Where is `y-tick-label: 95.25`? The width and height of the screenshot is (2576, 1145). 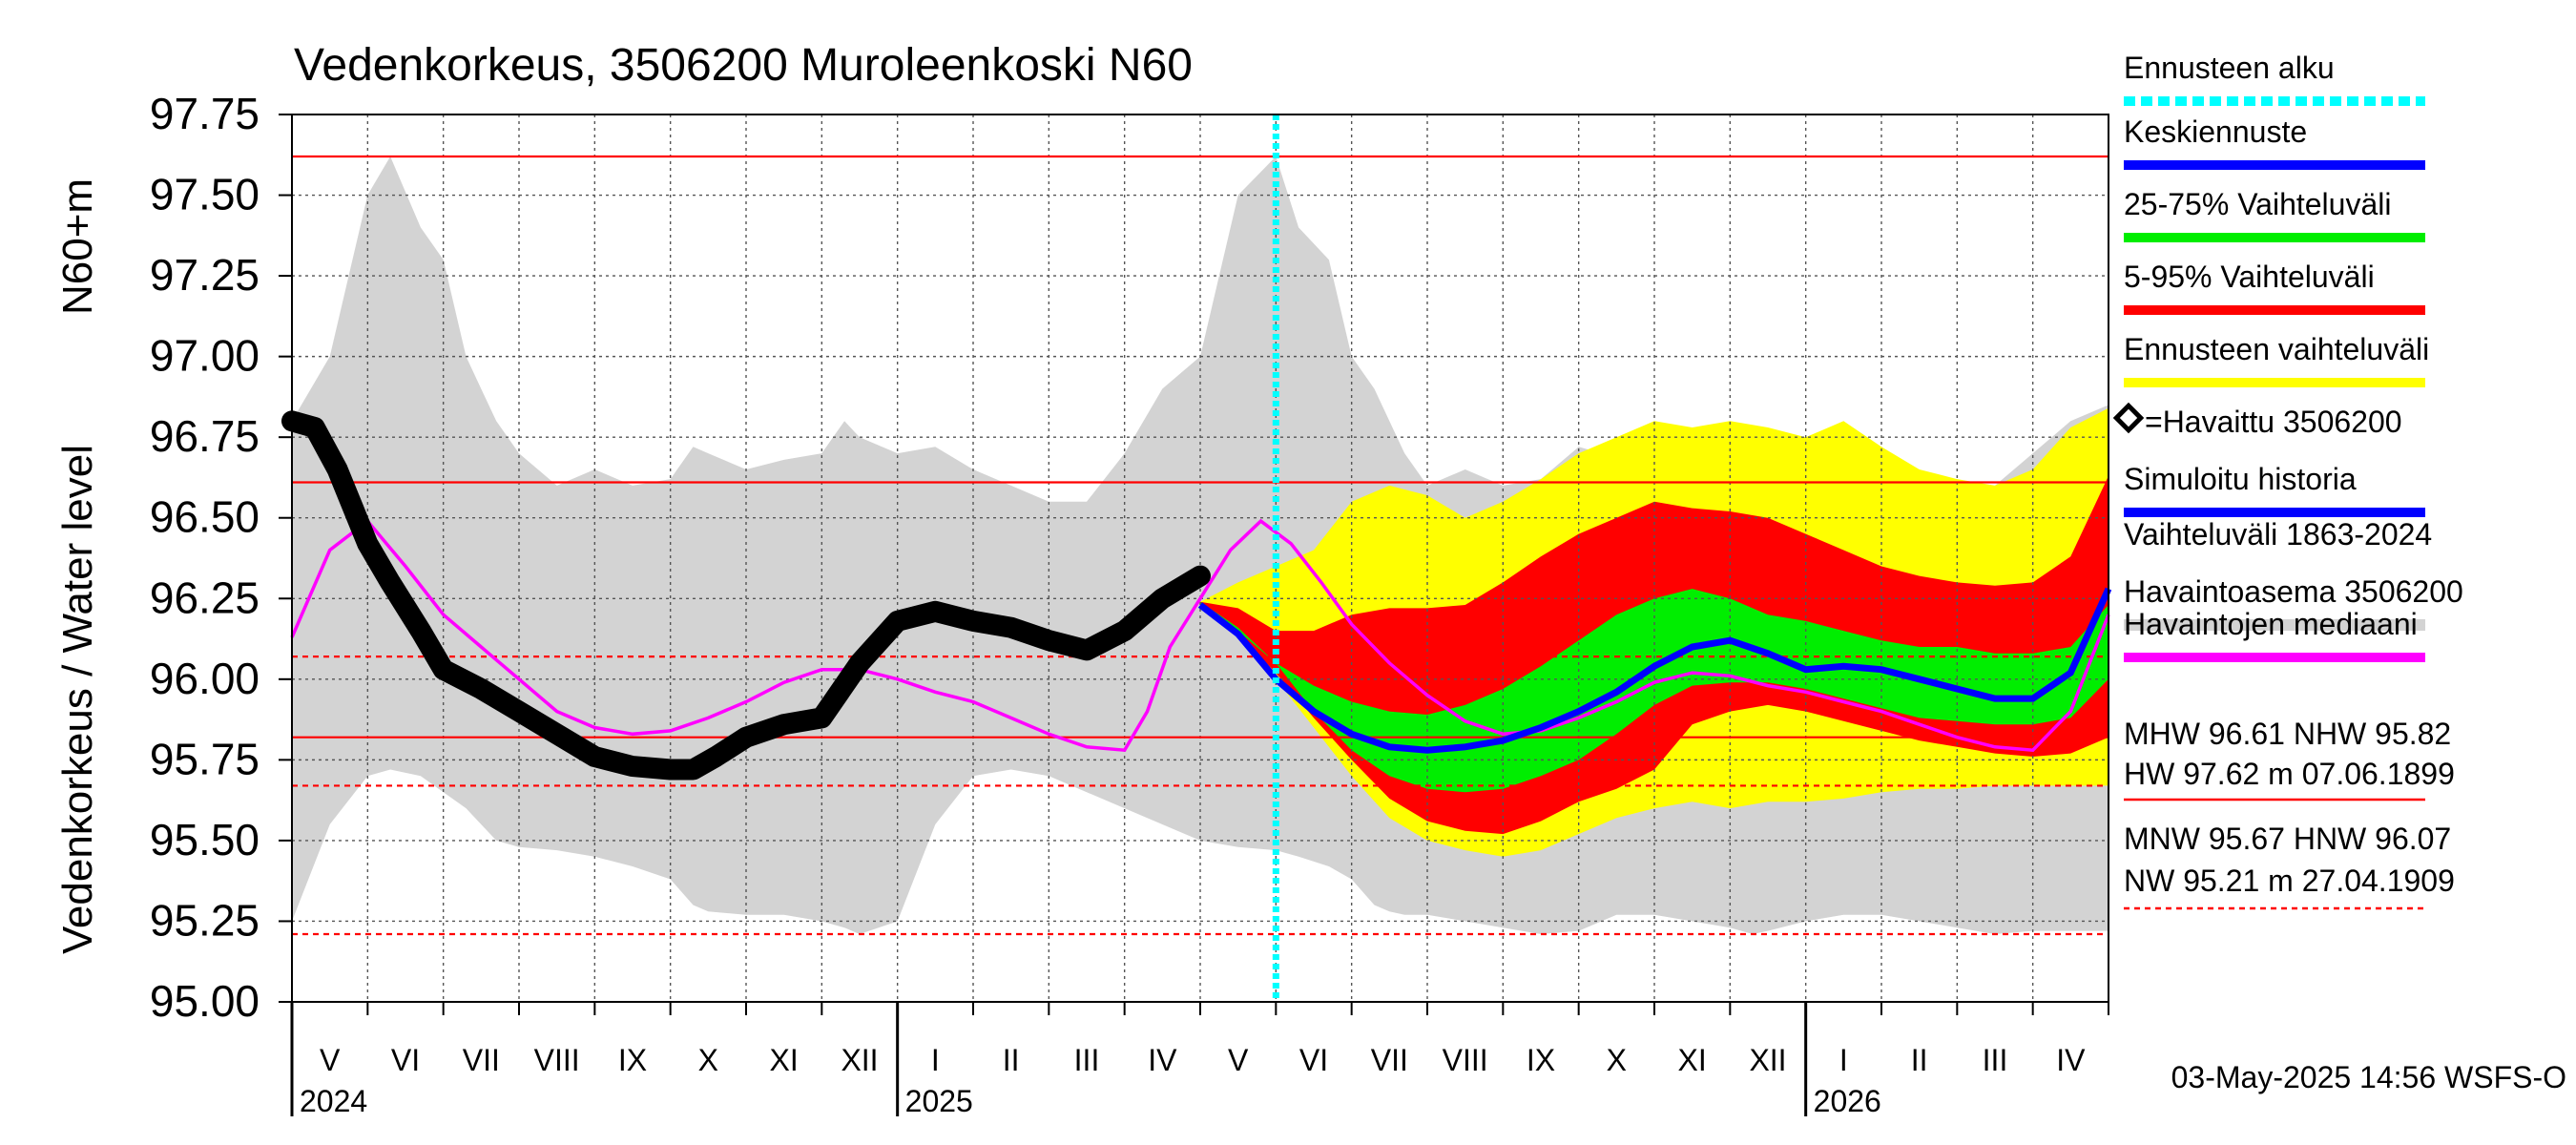
y-tick-label: 95.25 is located at coordinates (205, 920).